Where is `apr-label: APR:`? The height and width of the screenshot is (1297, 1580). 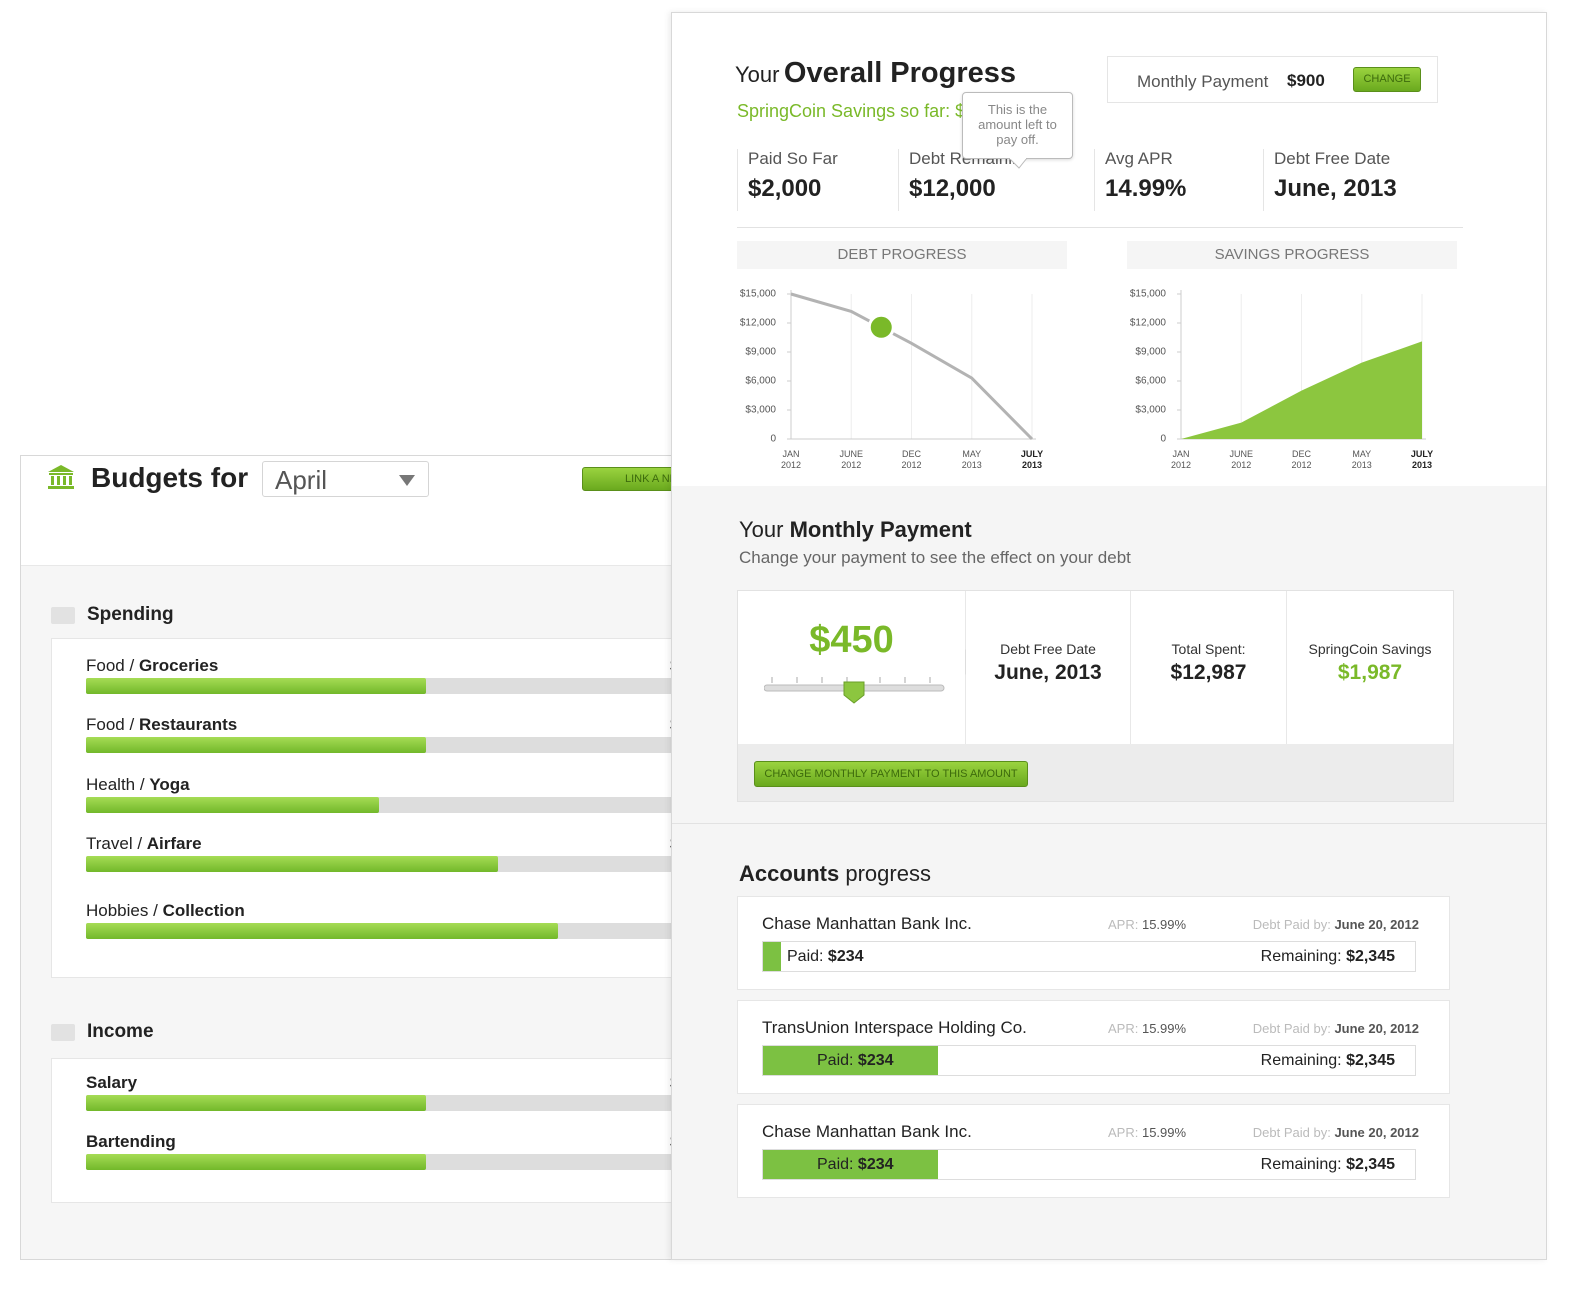
apr-label: APR: is located at coordinates (1123, 924).